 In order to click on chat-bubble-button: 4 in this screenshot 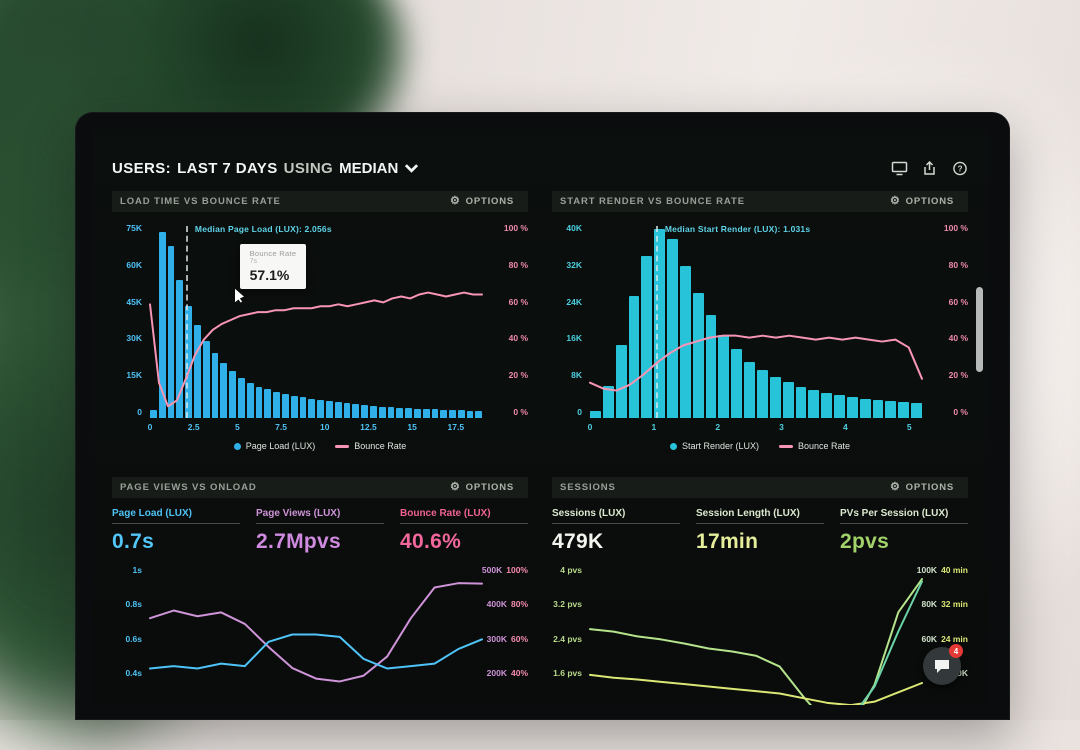, I will do `click(943, 664)`.